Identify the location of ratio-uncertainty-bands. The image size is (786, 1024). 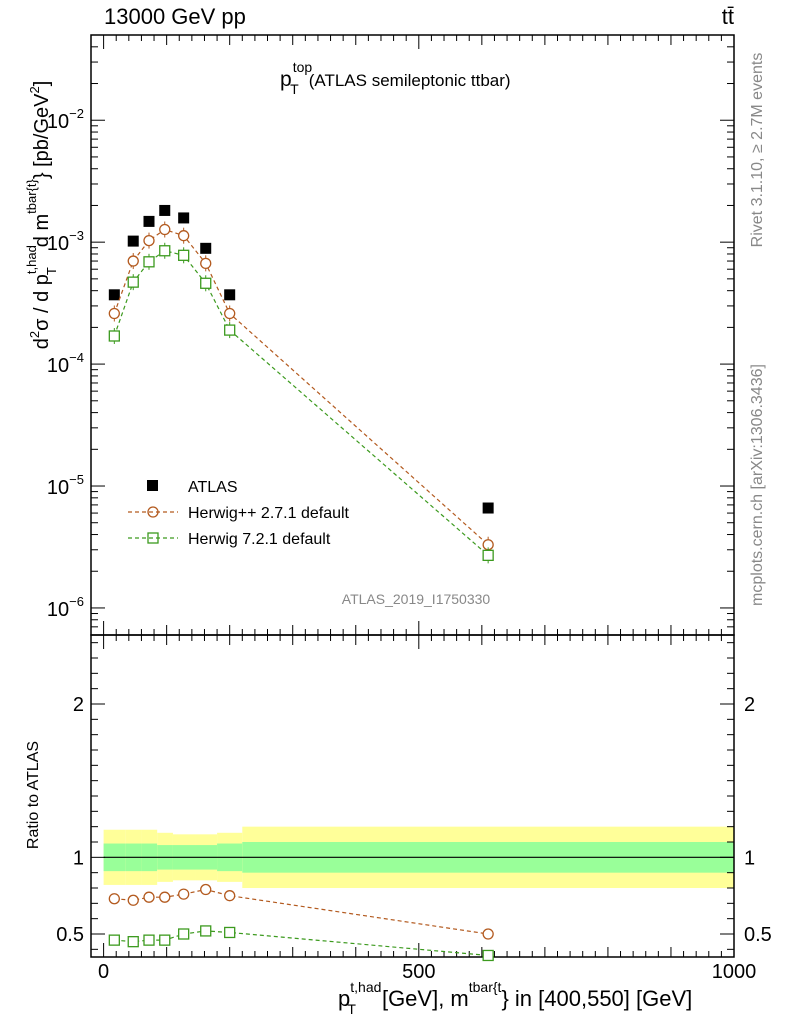
(418, 857).